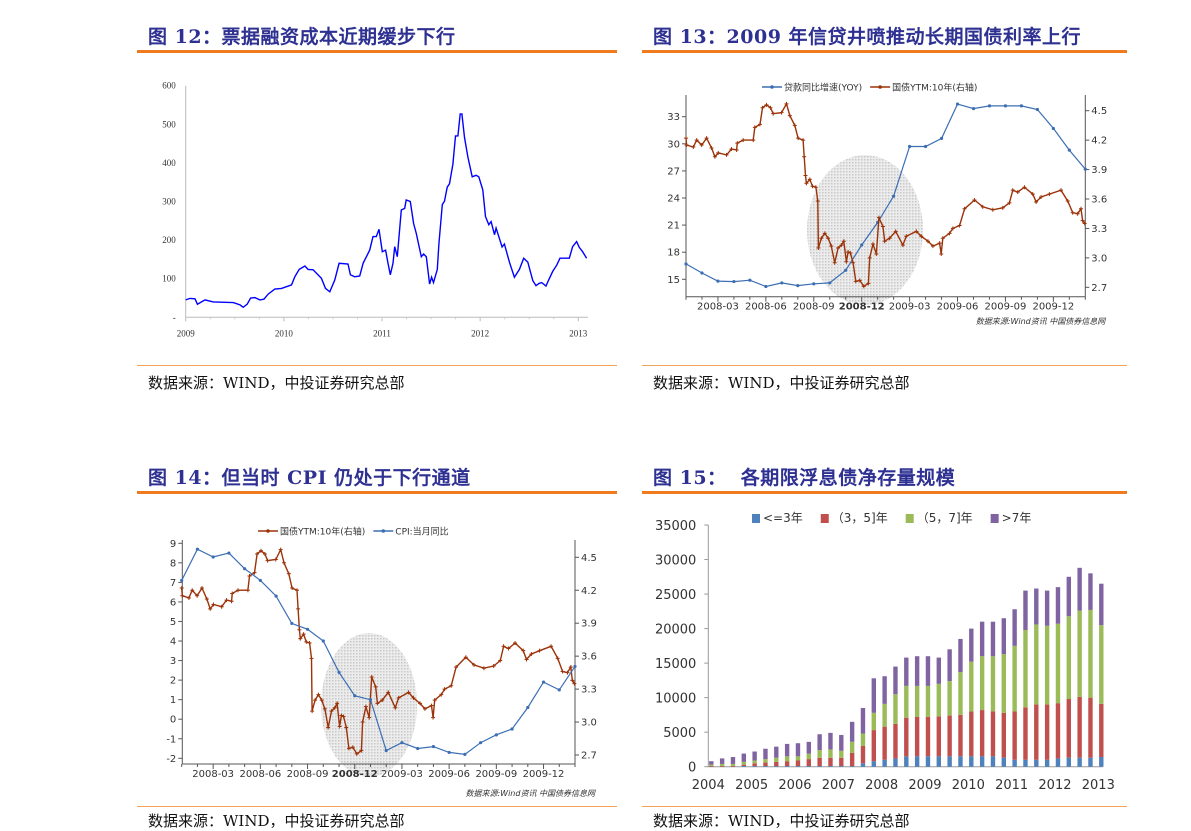 This screenshot has width=1191, height=831. Describe the element at coordinates (174, 317) in the screenshot. I see `y-tick-label: -` at that location.